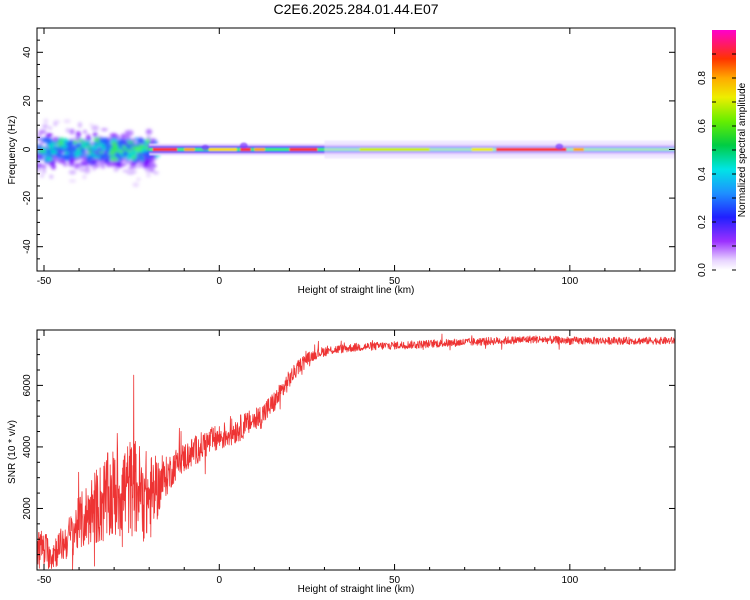 Image resolution: width=750 pixels, height=600 pixels. What do you see at coordinates (355, 9) in the screenshot?
I see `figure-title: C2E6.2025.284.01.44.E07` at bounding box center [355, 9].